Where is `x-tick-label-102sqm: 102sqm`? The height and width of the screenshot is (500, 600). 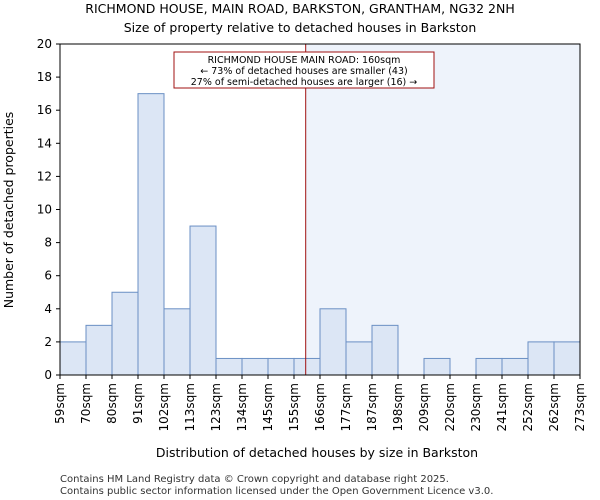 x-tick-label-102sqm: 102sqm is located at coordinates (164, 407).